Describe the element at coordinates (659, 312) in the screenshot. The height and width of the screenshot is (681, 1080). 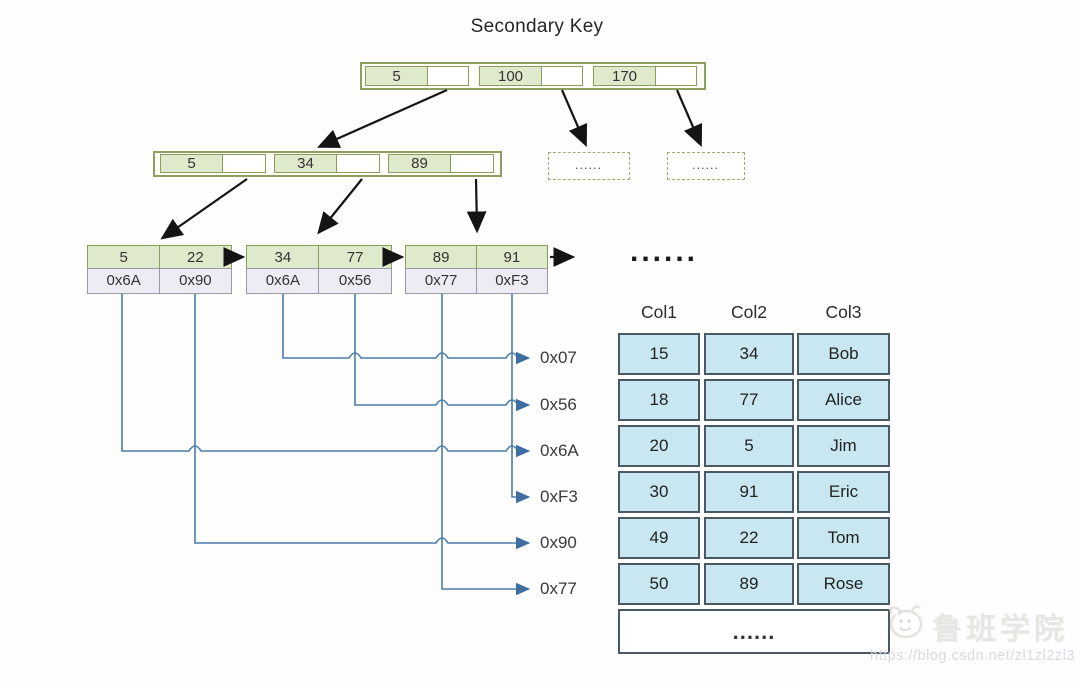
I see `table-header-col1: Col1` at that location.